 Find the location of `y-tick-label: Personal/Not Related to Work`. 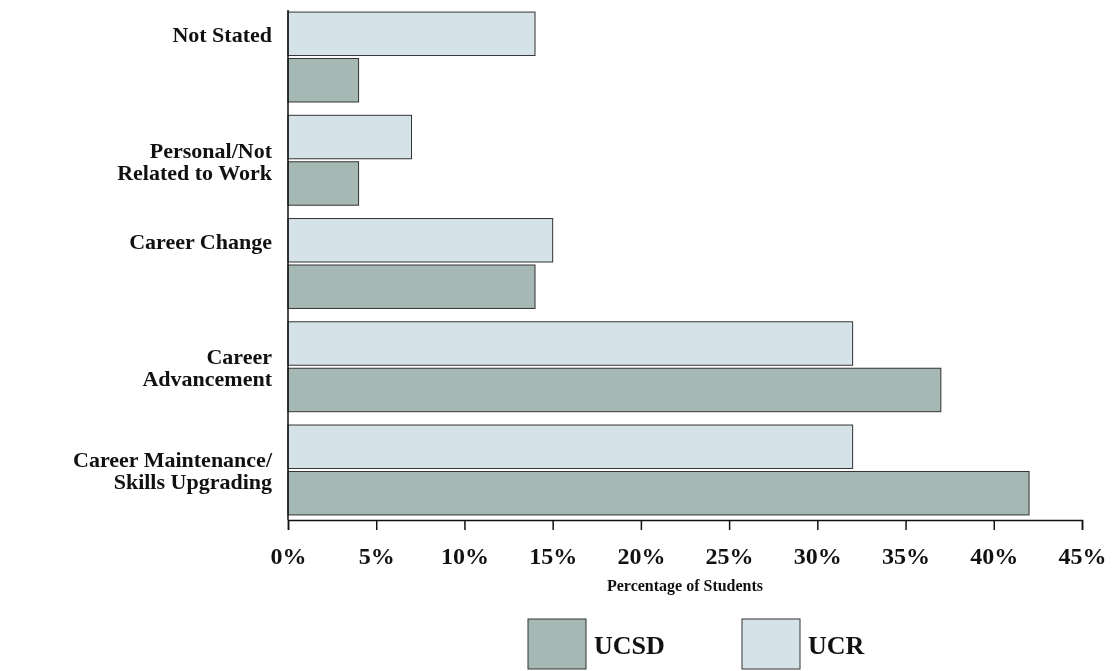

y-tick-label: Personal/Not Related to Work is located at coordinates (195, 161).